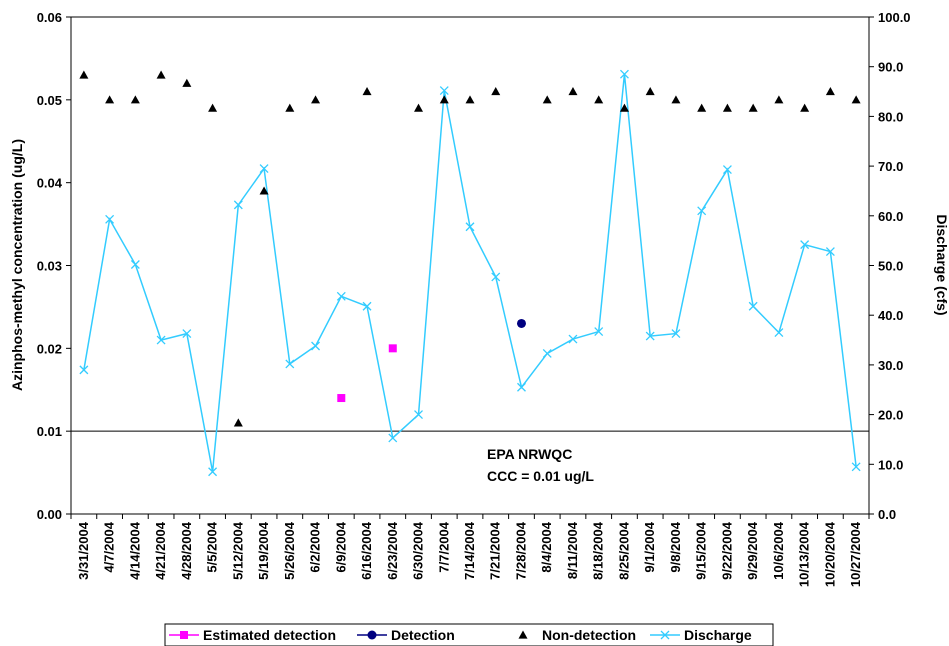  Describe the element at coordinates (890, 166) in the screenshot. I see `right-tick-label: 70.0` at that location.